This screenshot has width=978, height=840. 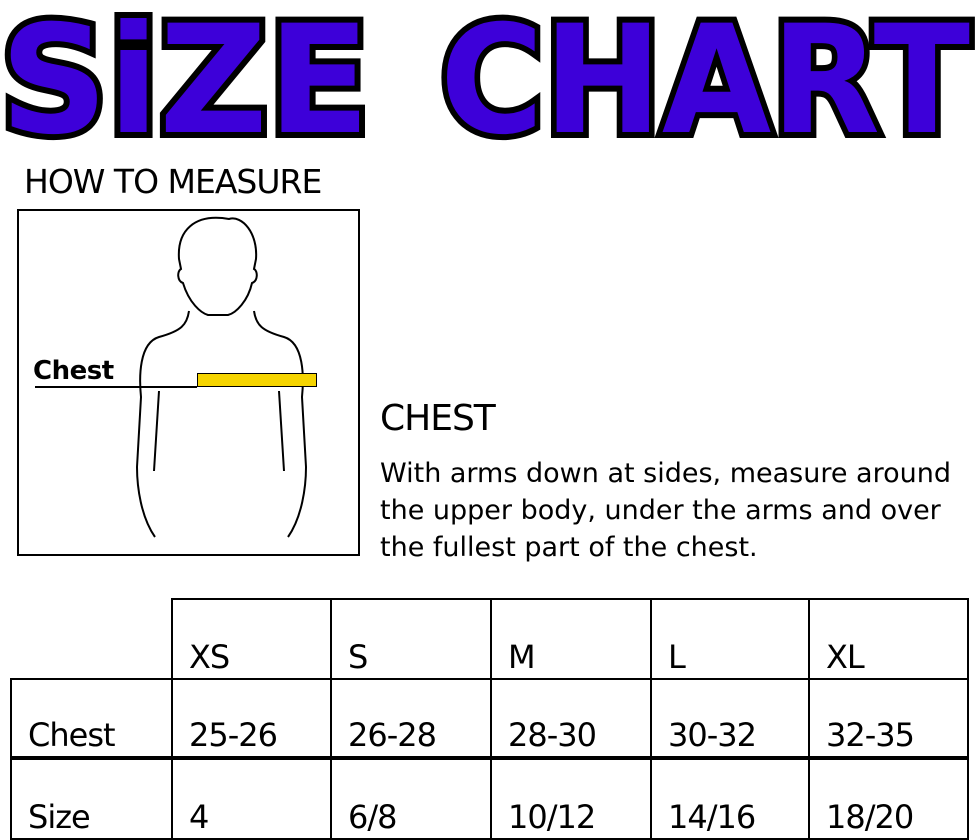 I want to click on table-cell-text: 18/20, so click(x=870, y=817).